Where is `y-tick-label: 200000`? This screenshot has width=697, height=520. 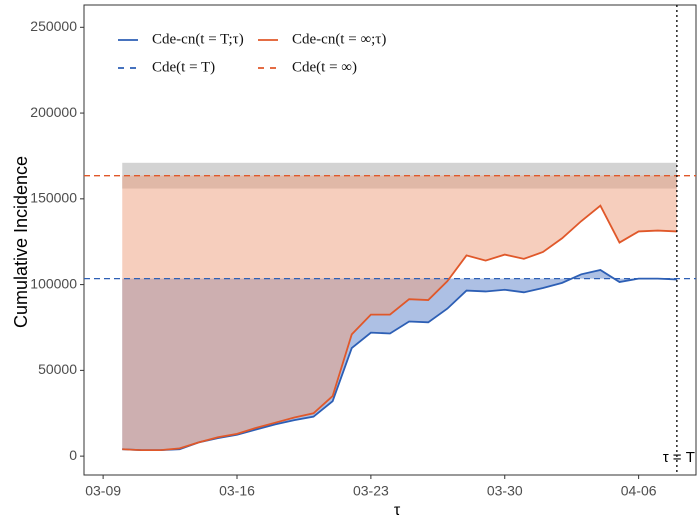
y-tick-label: 200000 is located at coordinates (53, 112).